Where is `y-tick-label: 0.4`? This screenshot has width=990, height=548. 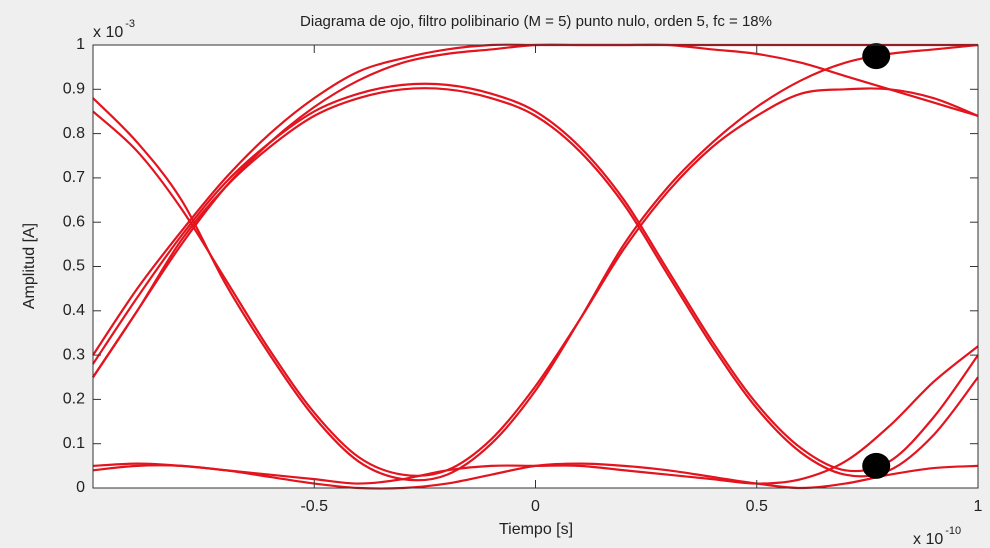
y-tick-label: 0.4 is located at coordinates (74, 310).